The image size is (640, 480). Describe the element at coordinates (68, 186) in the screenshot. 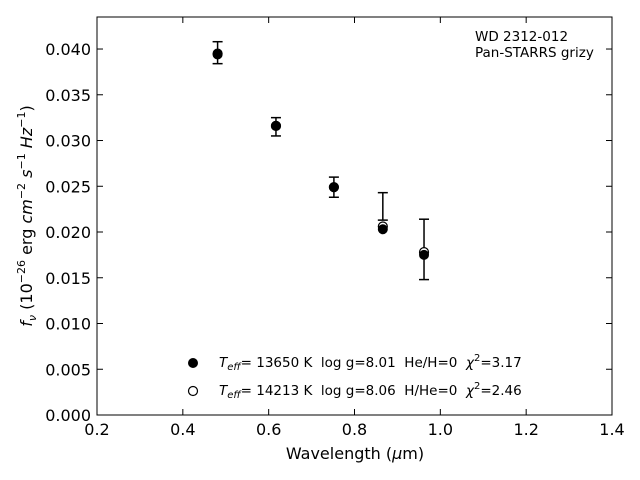

I see `y-tick-label: 0.025` at that location.